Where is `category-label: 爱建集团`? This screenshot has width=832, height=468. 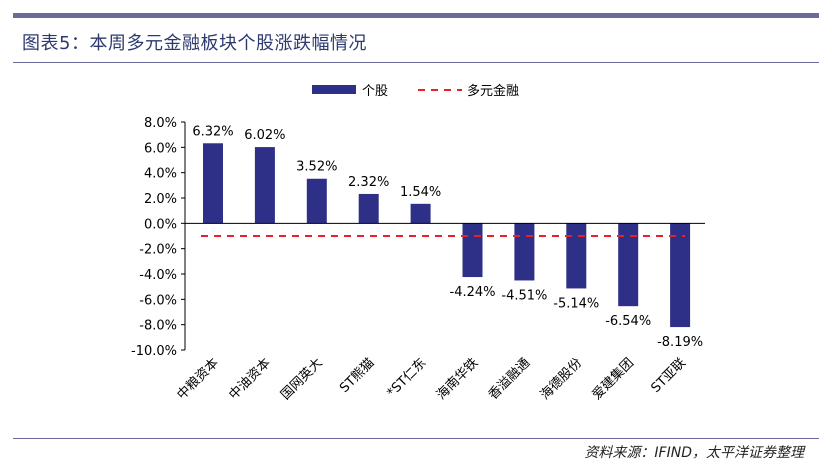 category-label: 爱建集团 is located at coordinates (613, 379).